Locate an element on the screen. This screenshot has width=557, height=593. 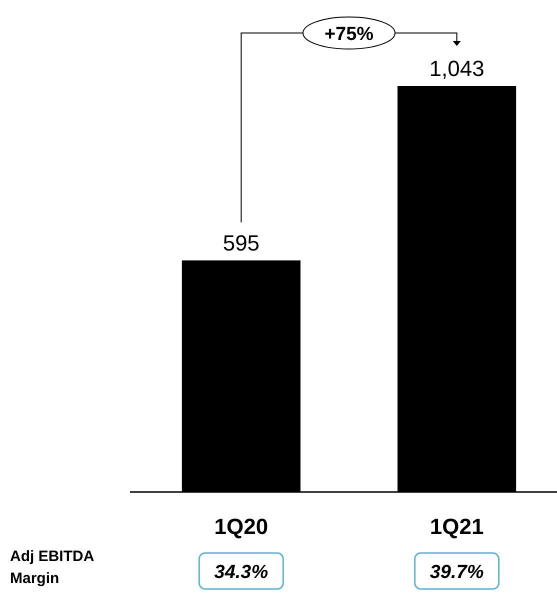
x-tick-label: 1Q20 is located at coordinates (241, 526).